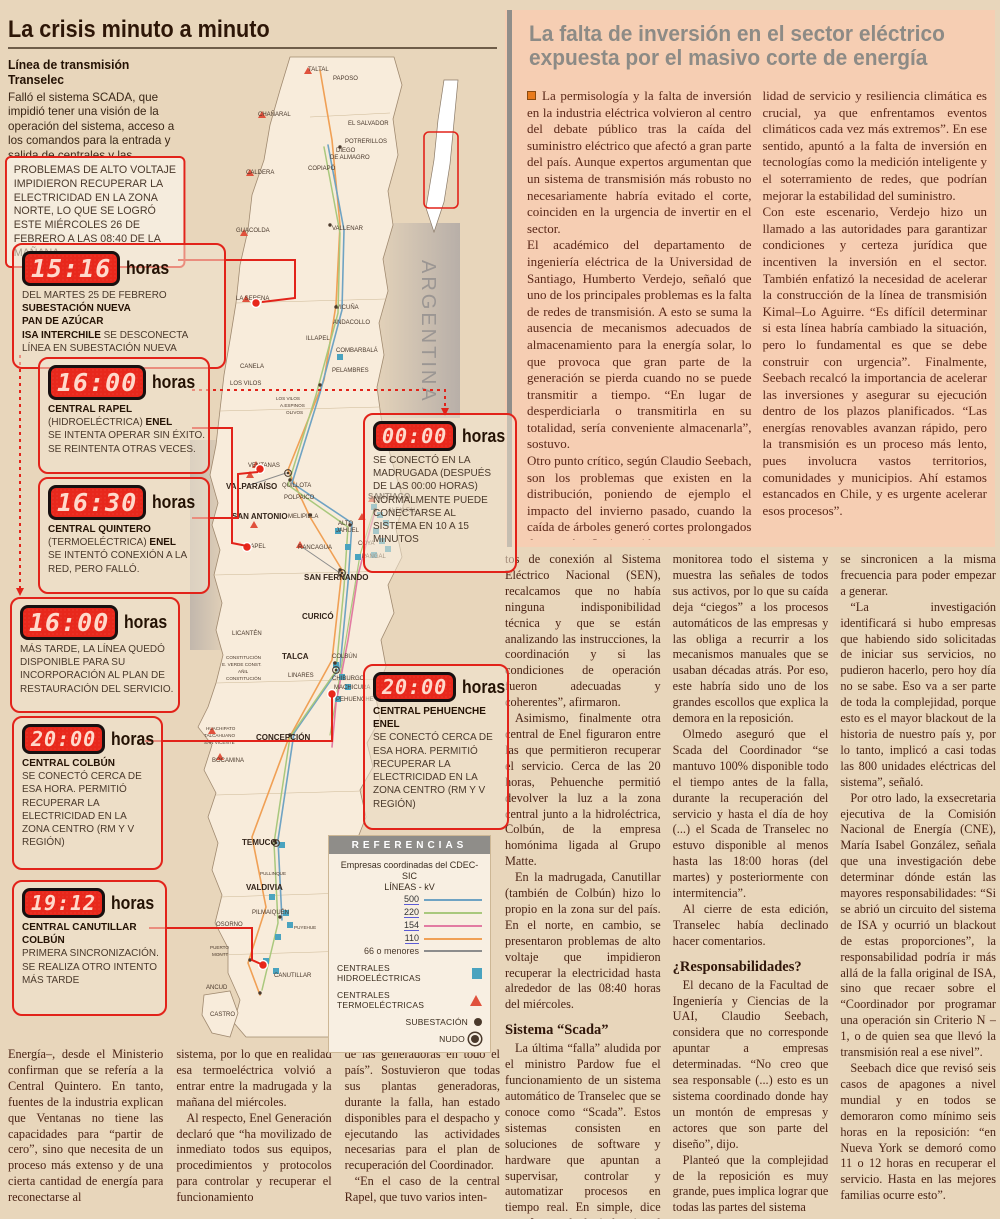 The image size is (1000, 1219). What do you see at coordinates (252, 48) in the screenshot?
I see `title-rule` at bounding box center [252, 48].